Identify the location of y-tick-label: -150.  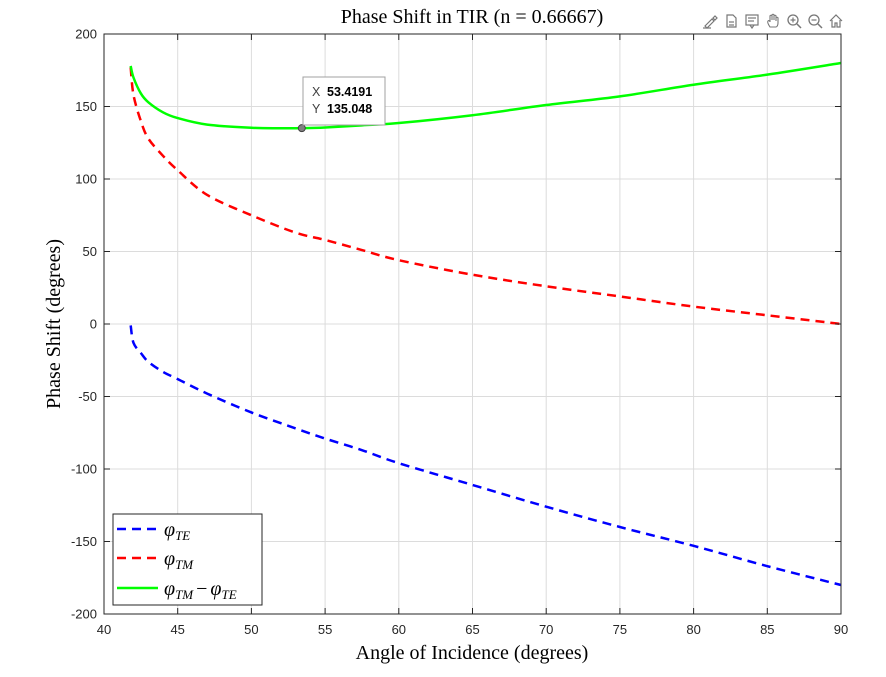
(84, 541).